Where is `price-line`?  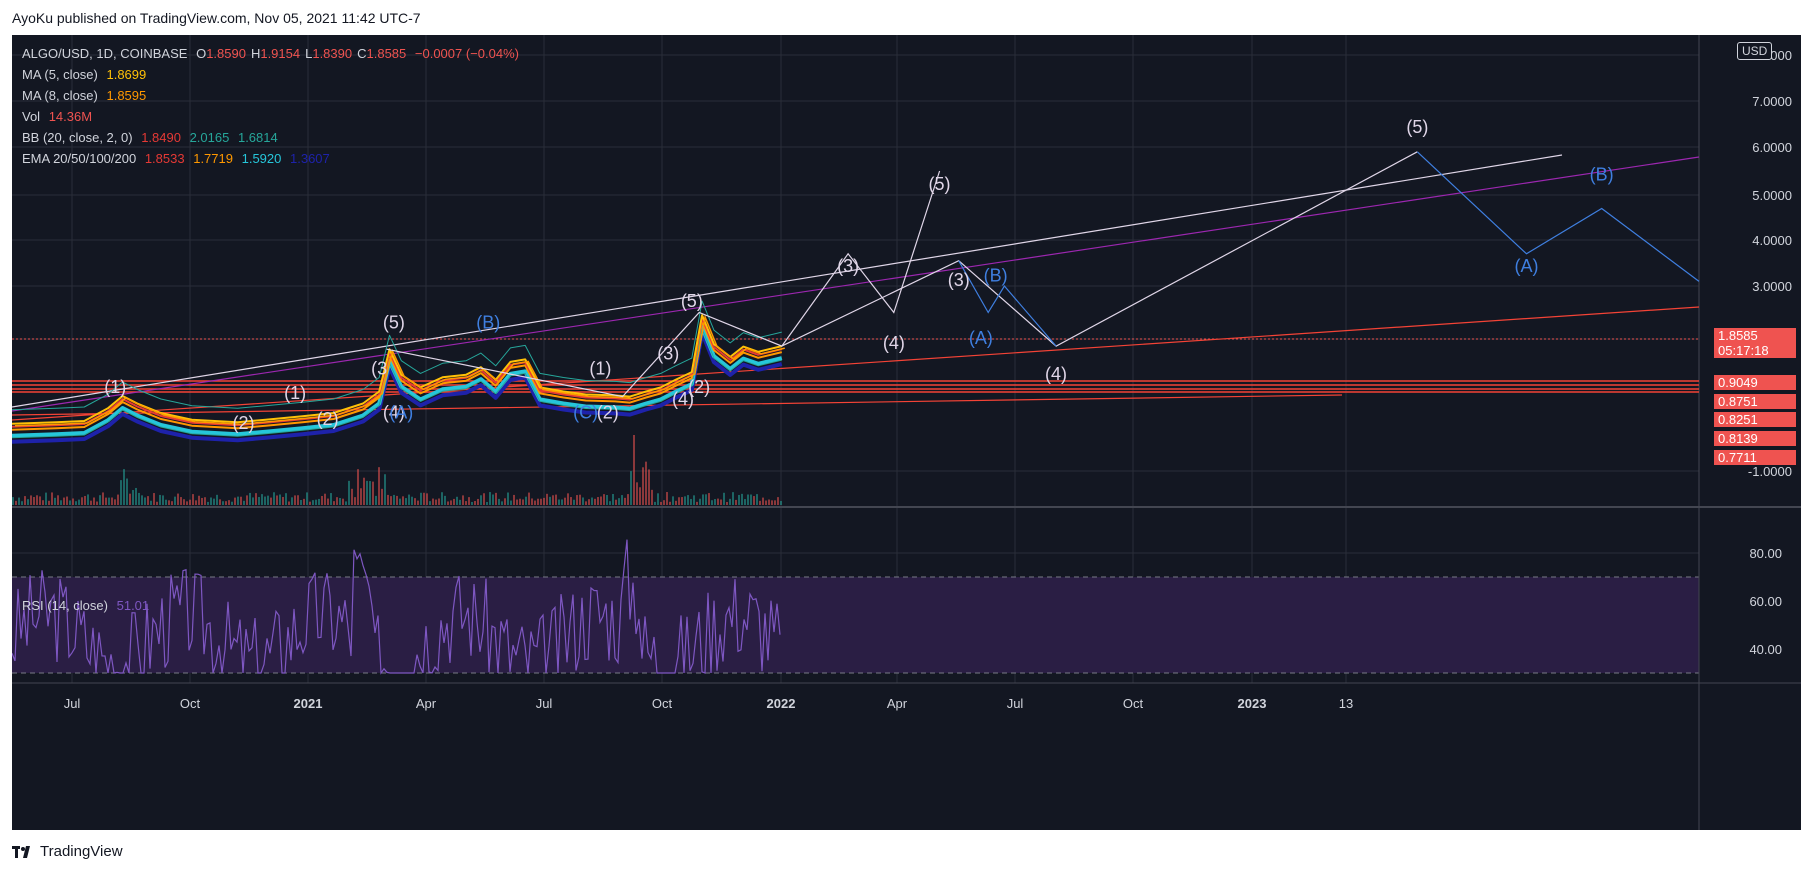 price-line is located at coordinates (397, 369).